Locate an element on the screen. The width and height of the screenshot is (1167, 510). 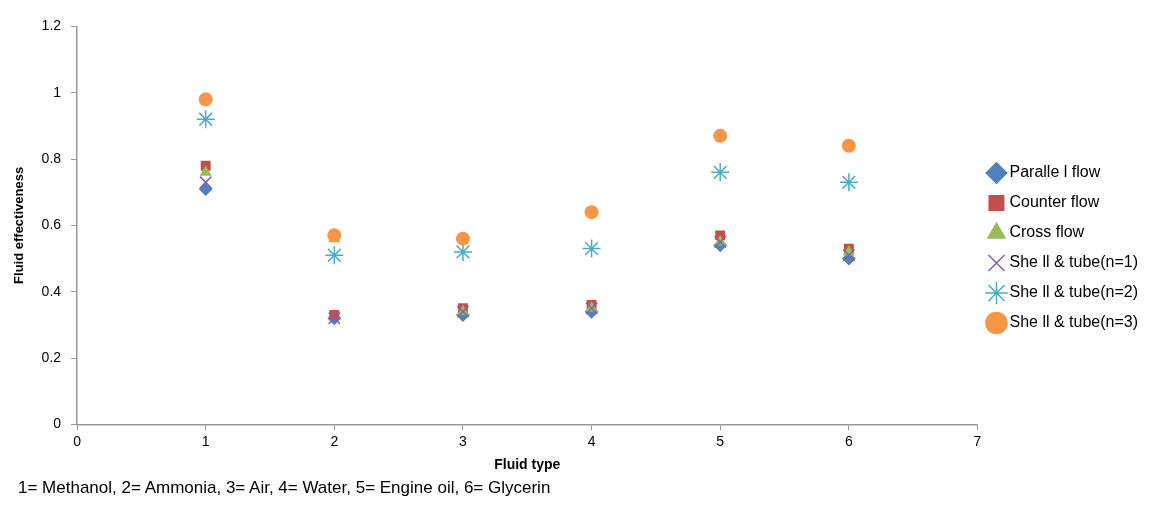
legend-label: Cross flow is located at coordinates (1047, 232).